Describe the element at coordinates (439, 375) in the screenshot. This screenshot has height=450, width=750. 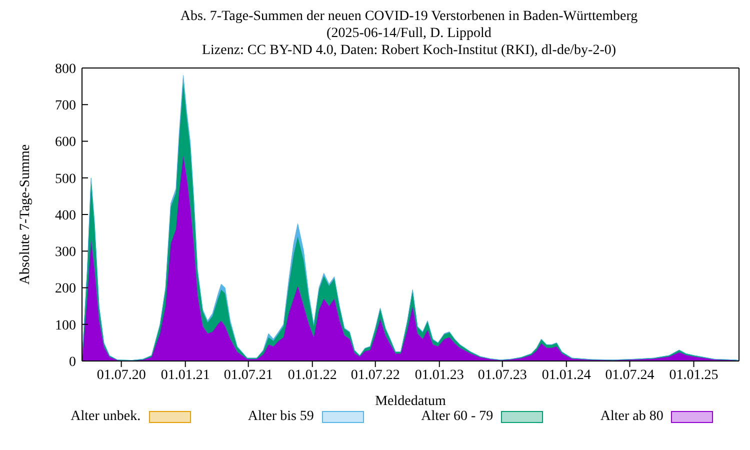
I see `x-tick-label: 01.01.23` at that location.